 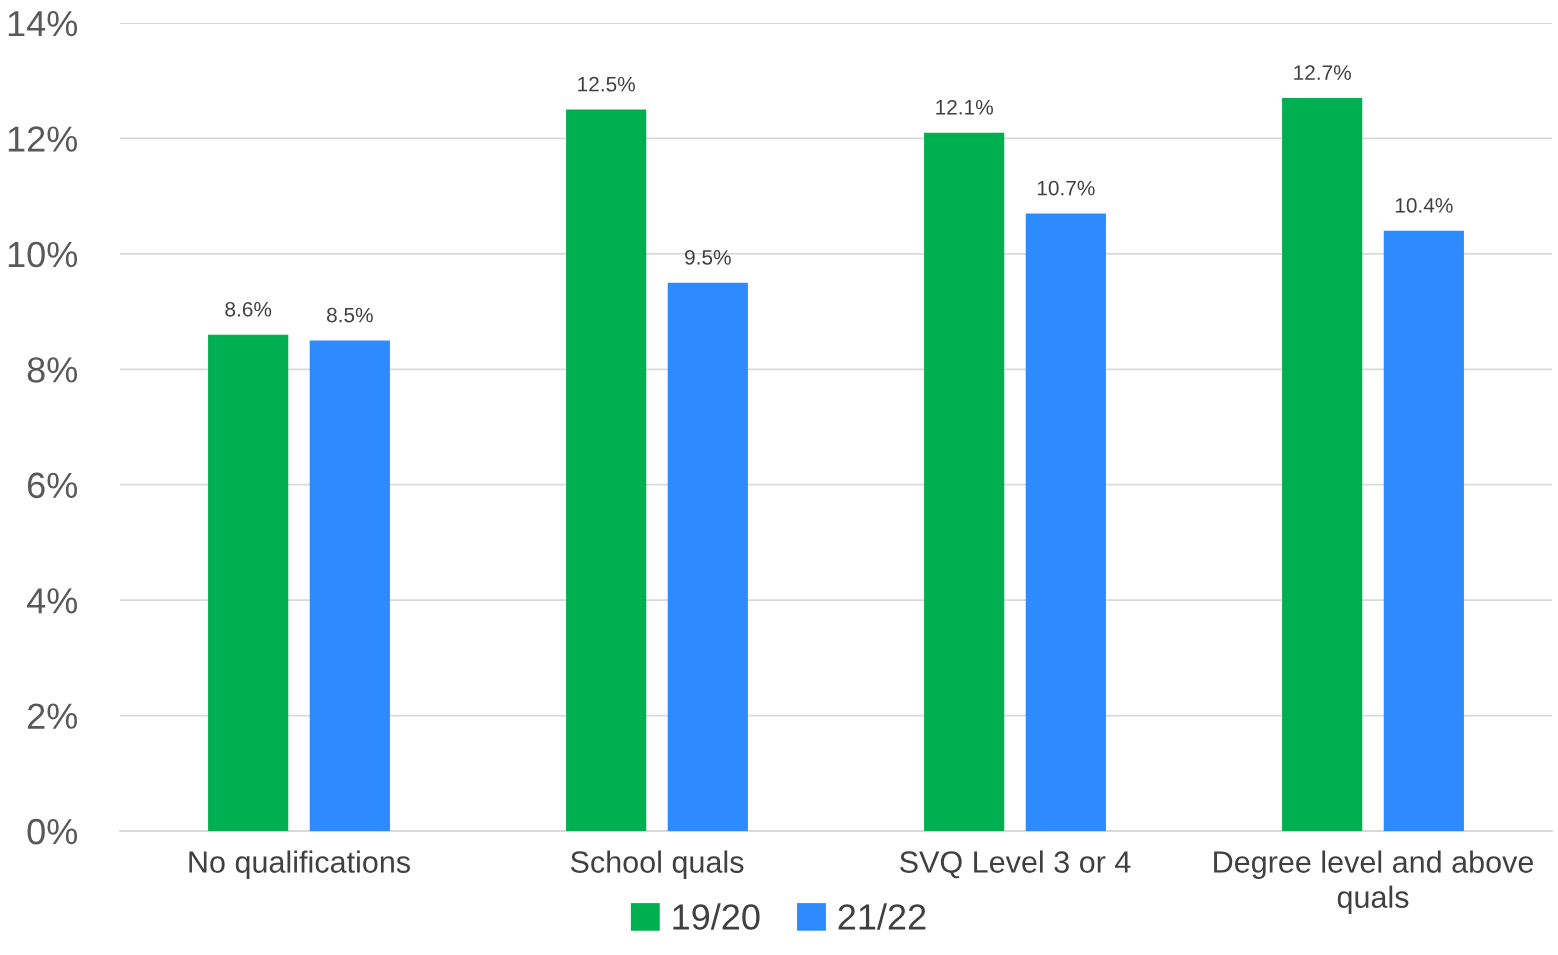 I want to click on y-tick-label: 8%, so click(x=52, y=370).